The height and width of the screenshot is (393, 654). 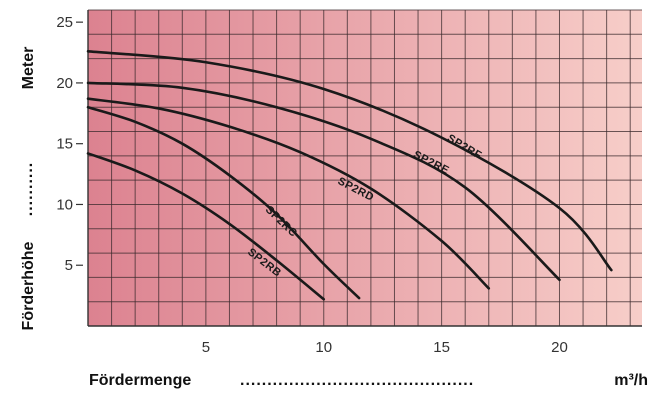 What do you see at coordinates (206, 226) in the screenshot?
I see `series-line-sp2rb` at bounding box center [206, 226].